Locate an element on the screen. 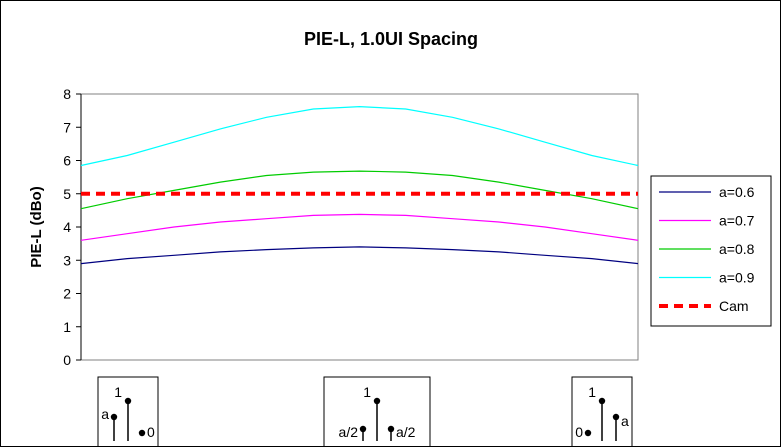  y-tick-label: 2 is located at coordinates (67, 294).